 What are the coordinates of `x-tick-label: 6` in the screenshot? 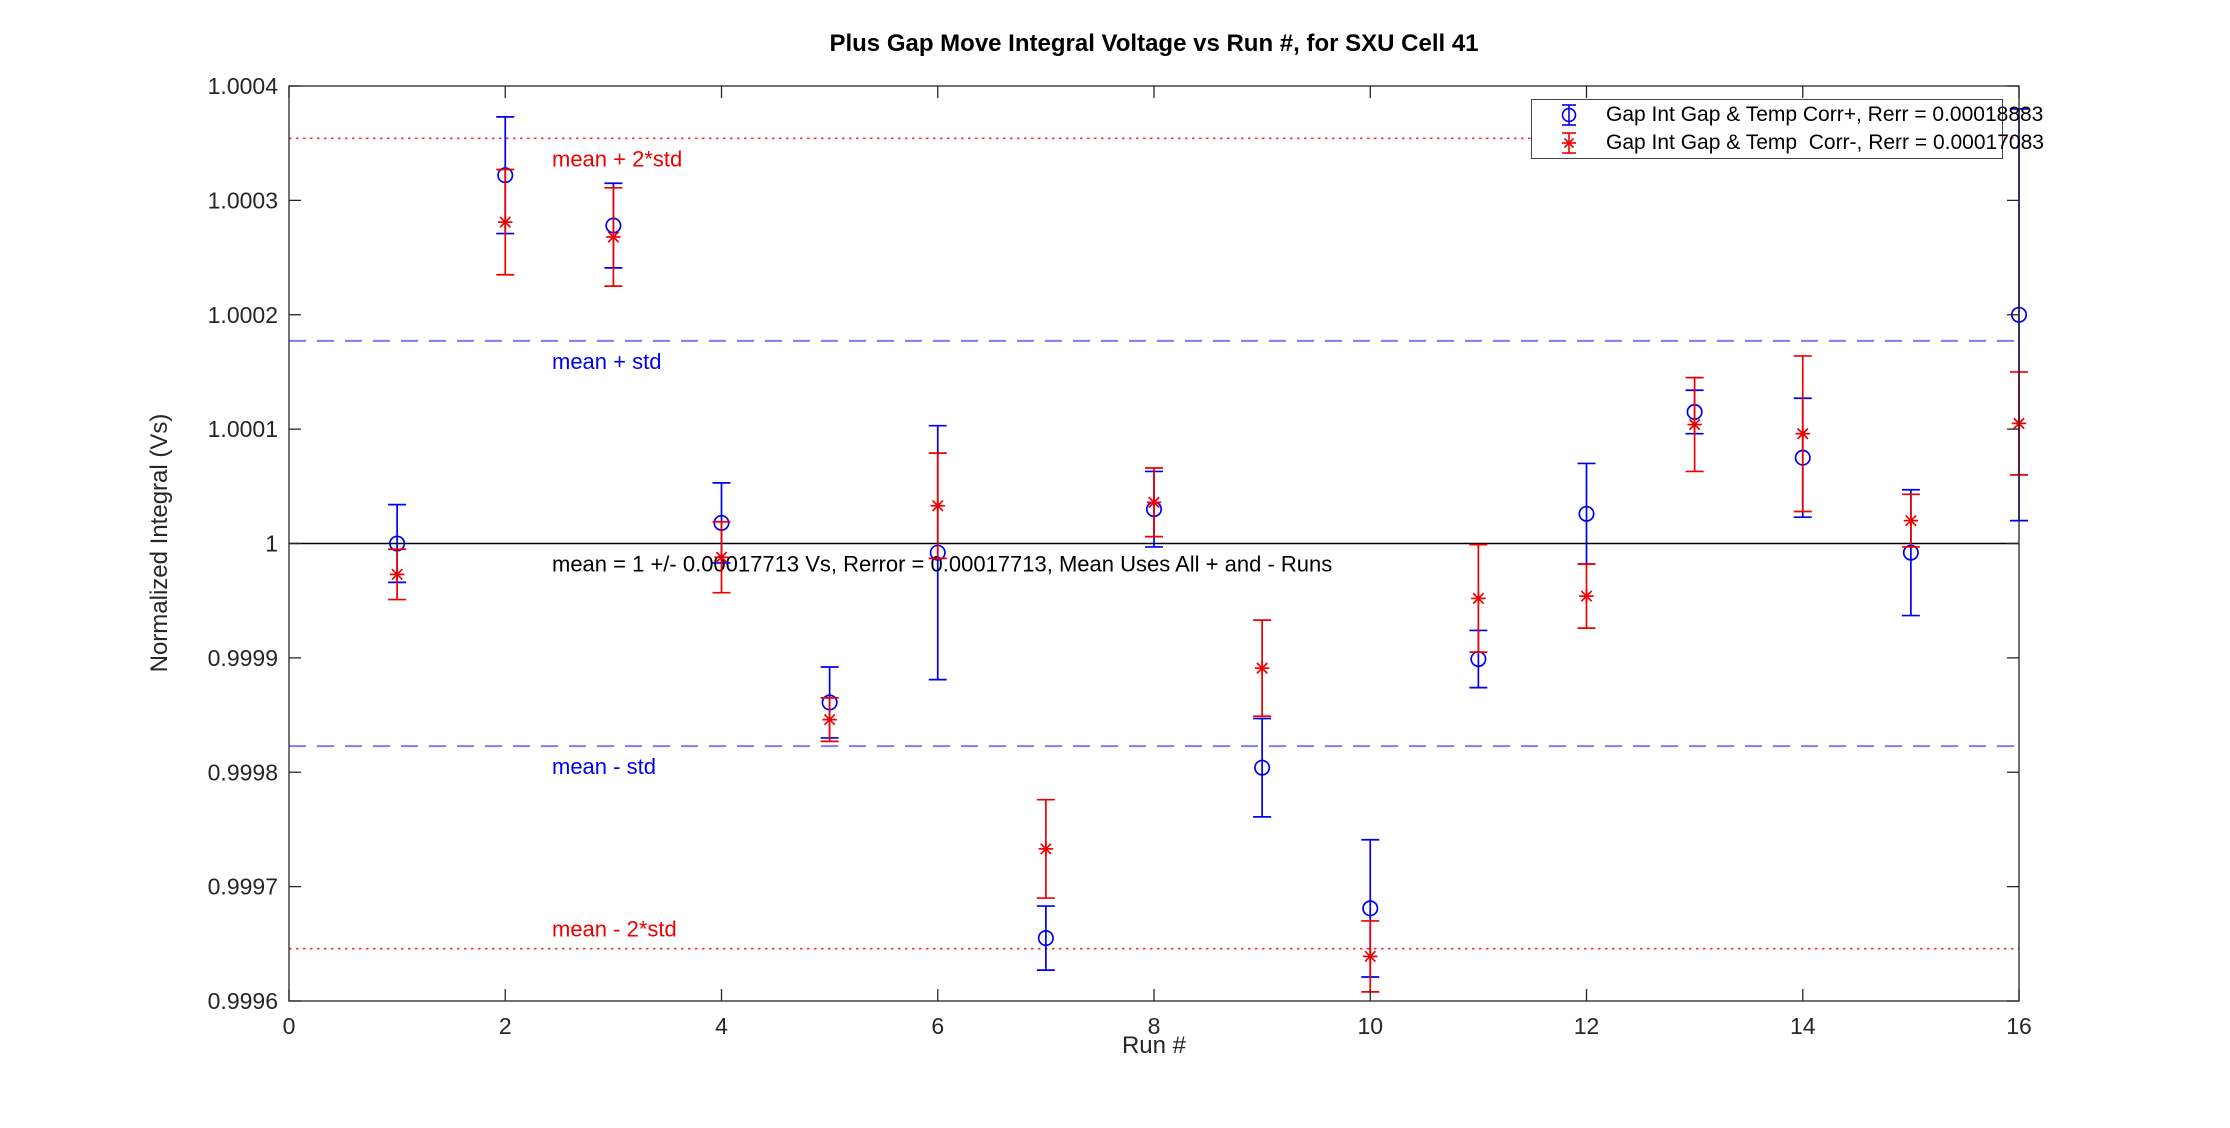 It's located at (937, 1026).